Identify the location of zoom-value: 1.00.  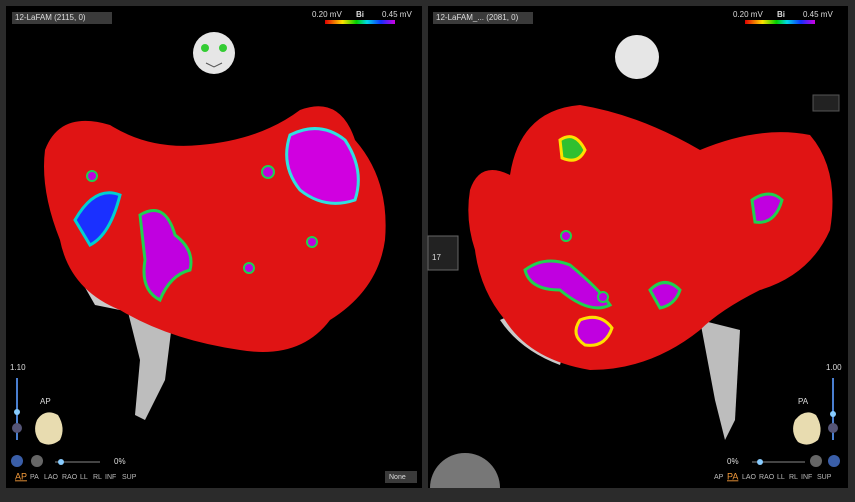
(834, 367).